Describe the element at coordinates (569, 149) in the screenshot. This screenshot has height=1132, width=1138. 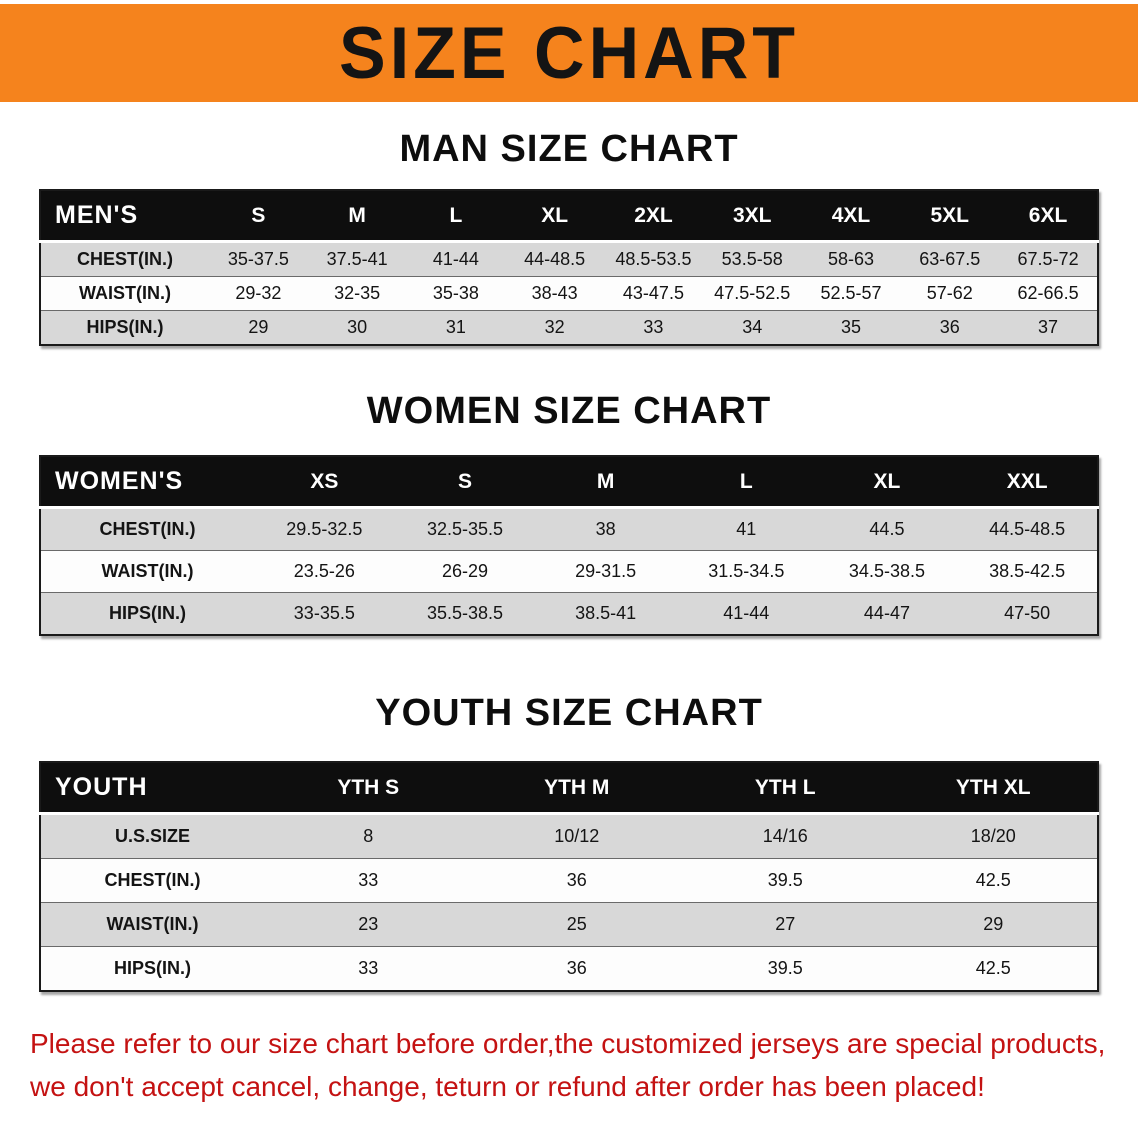
I see `men-section-heading: MAN SIZE CHART` at that location.